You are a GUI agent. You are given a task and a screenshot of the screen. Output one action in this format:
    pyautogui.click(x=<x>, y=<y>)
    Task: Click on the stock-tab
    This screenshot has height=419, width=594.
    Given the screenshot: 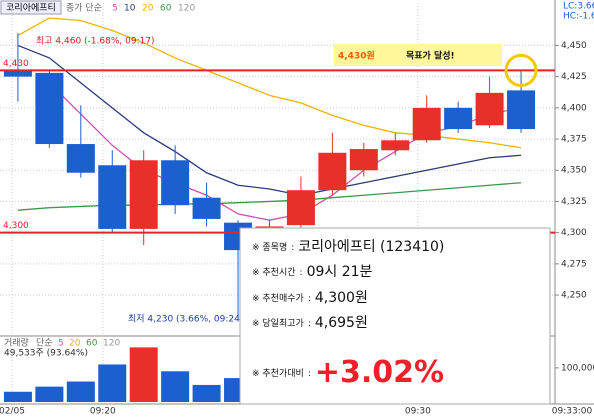 What is the action you would take?
    pyautogui.click(x=31, y=7)
    